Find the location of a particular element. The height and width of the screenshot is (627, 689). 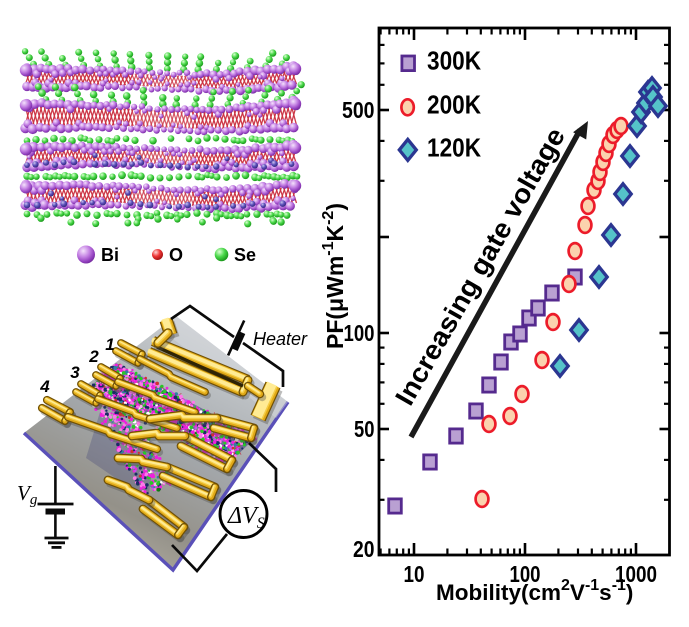

svg-text: Se is located at coordinates (245, 255).